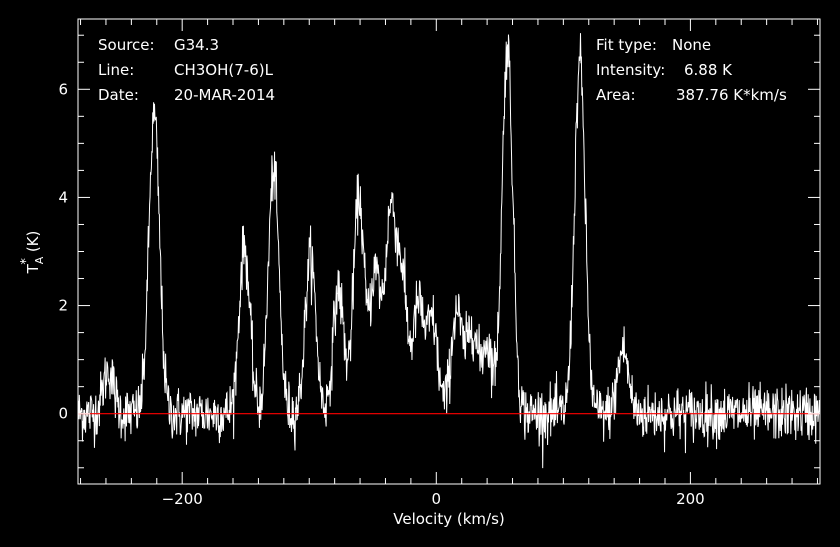 This screenshot has width=840, height=547. Describe the element at coordinates (126, 45) in the screenshot. I see `info-source-label: Source:` at that location.